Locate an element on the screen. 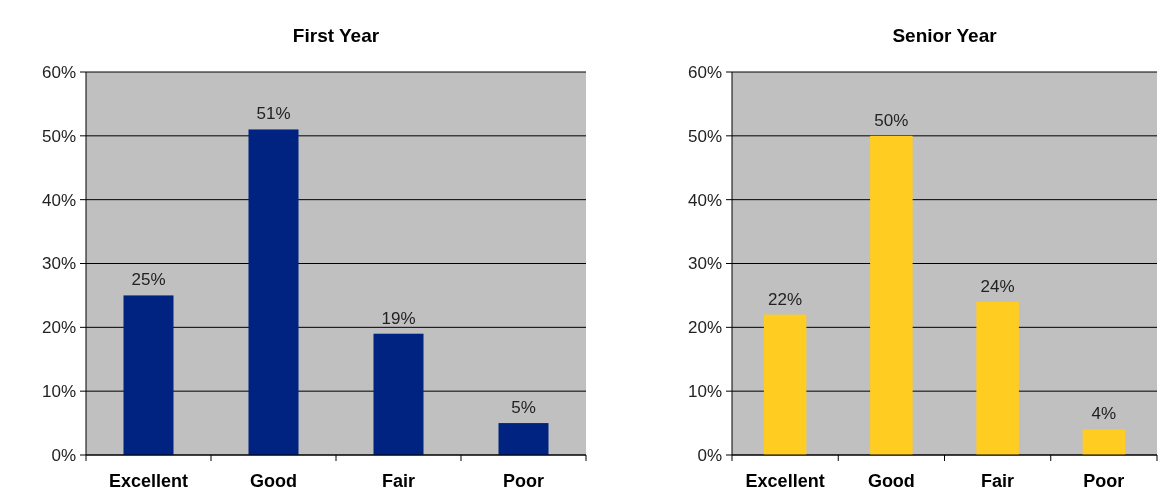  data-label: 24% is located at coordinates (997, 286).